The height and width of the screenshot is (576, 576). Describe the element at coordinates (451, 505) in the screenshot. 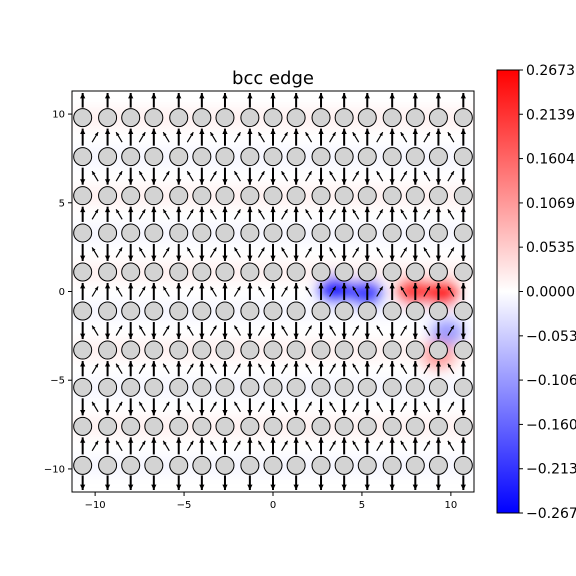

I see `x-tick-label: 10` at that location.